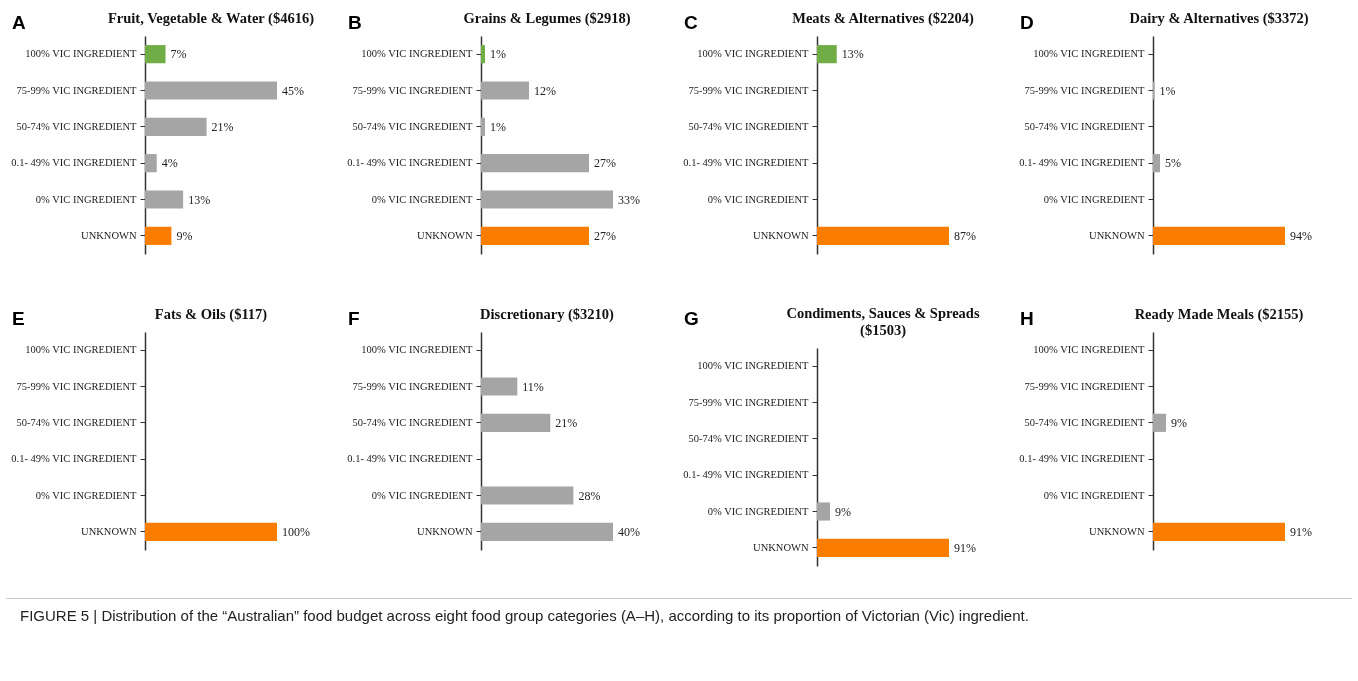 This screenshot has height=681, width=1358. Describe the element at coordinates (883, 18) in the screenshot. I see `chart-title: Meats & Alternatives ($2204)` at that location.